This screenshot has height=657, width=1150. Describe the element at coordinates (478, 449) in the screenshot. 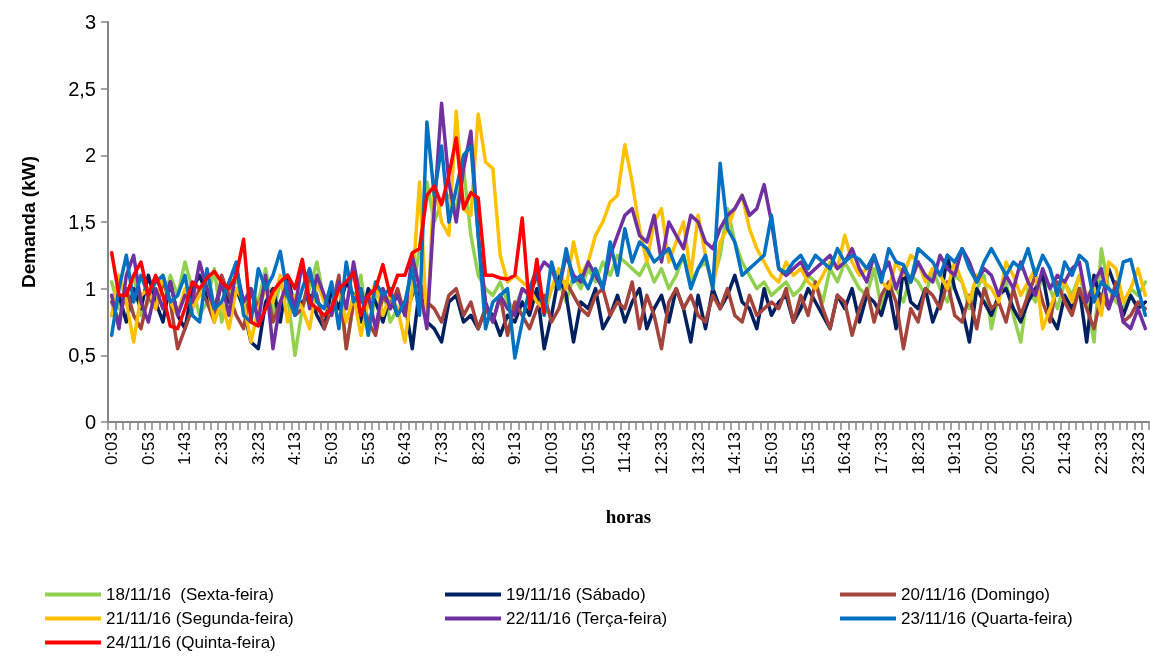

I see `x-tick-label: 8:23` at that location.